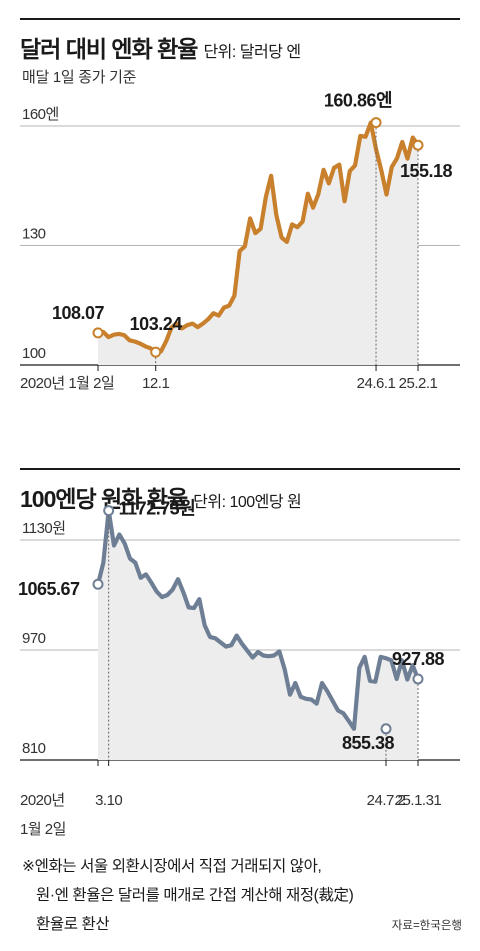 The height and width of the screenshot is (951, 480). I want to click on chart1-ytick-label: 160엔, so click(40, 114).